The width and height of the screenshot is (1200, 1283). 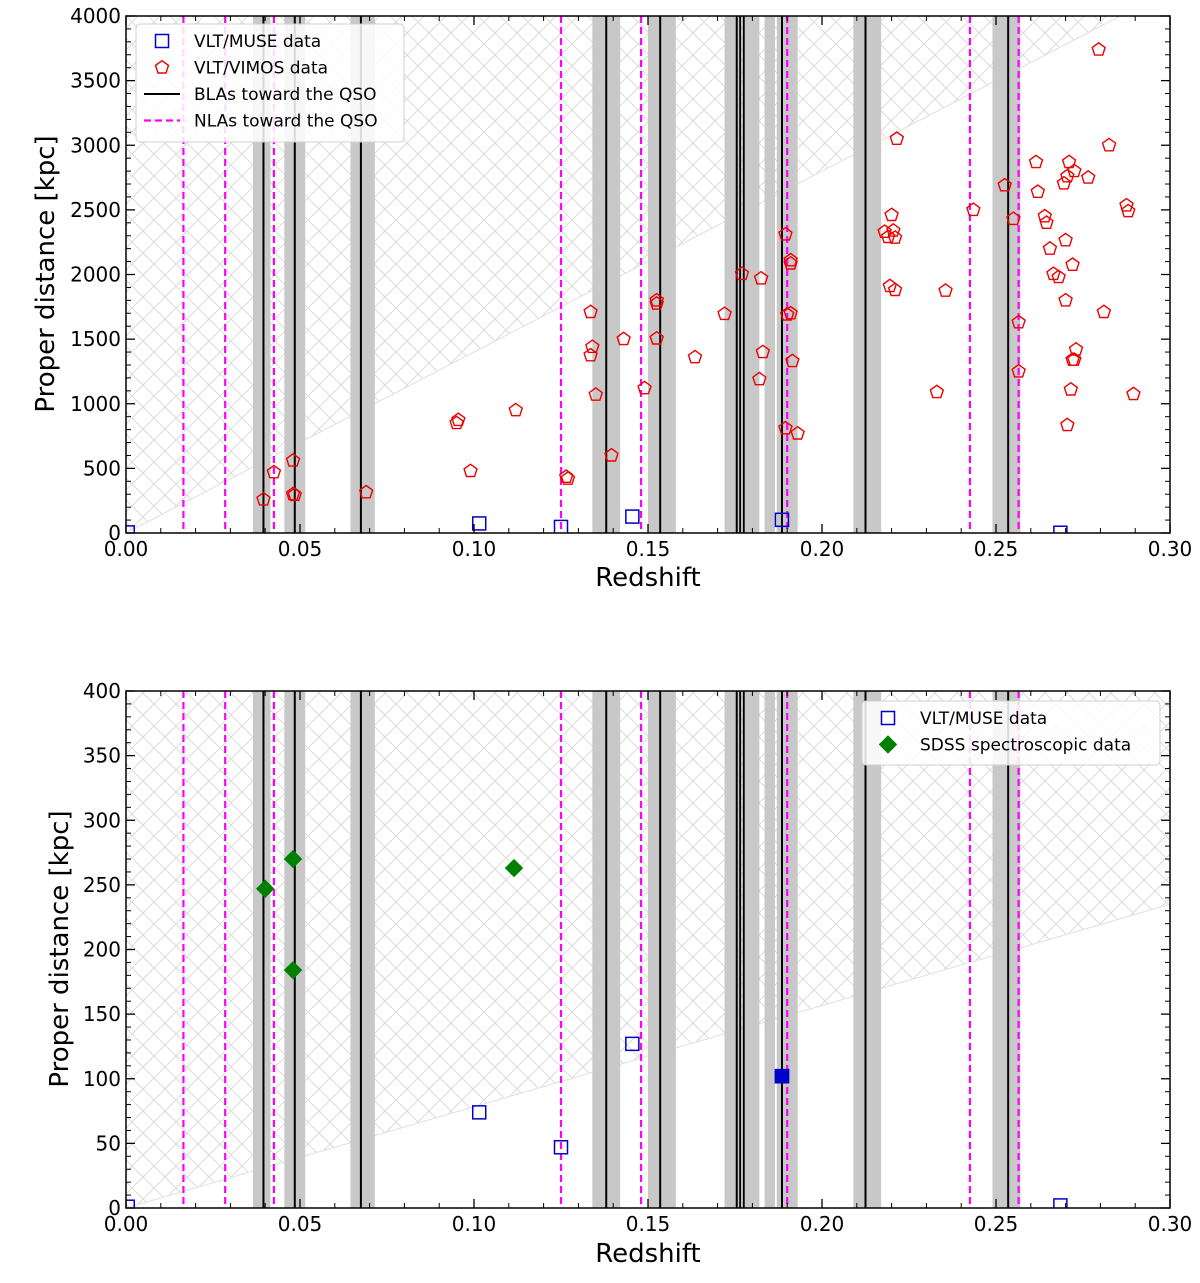 What do you see at coordinates (95, 404) in the screenshot?
I see `top-y-tick-label: 1000` at bounding box center [95, 404].